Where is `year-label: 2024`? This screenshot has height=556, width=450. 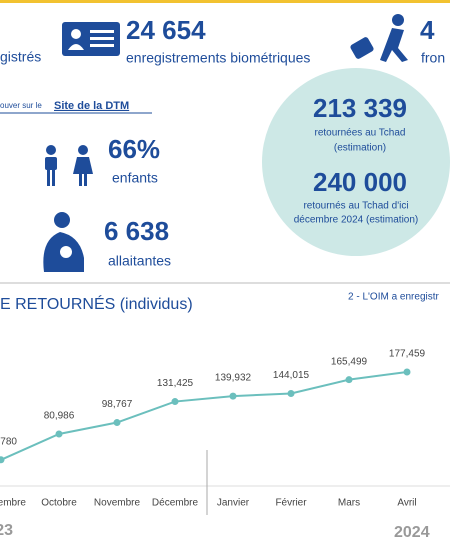
year-label: 2024 is located at coordinates (412, 532).